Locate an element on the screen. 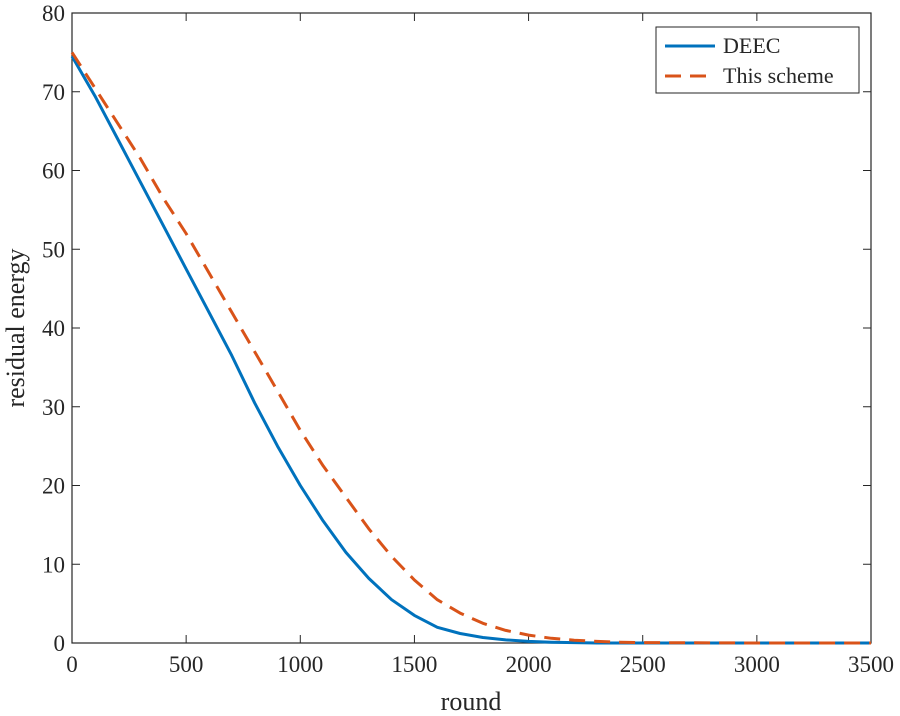  x-tick-label: 500 is located at coordinates (186, 664).